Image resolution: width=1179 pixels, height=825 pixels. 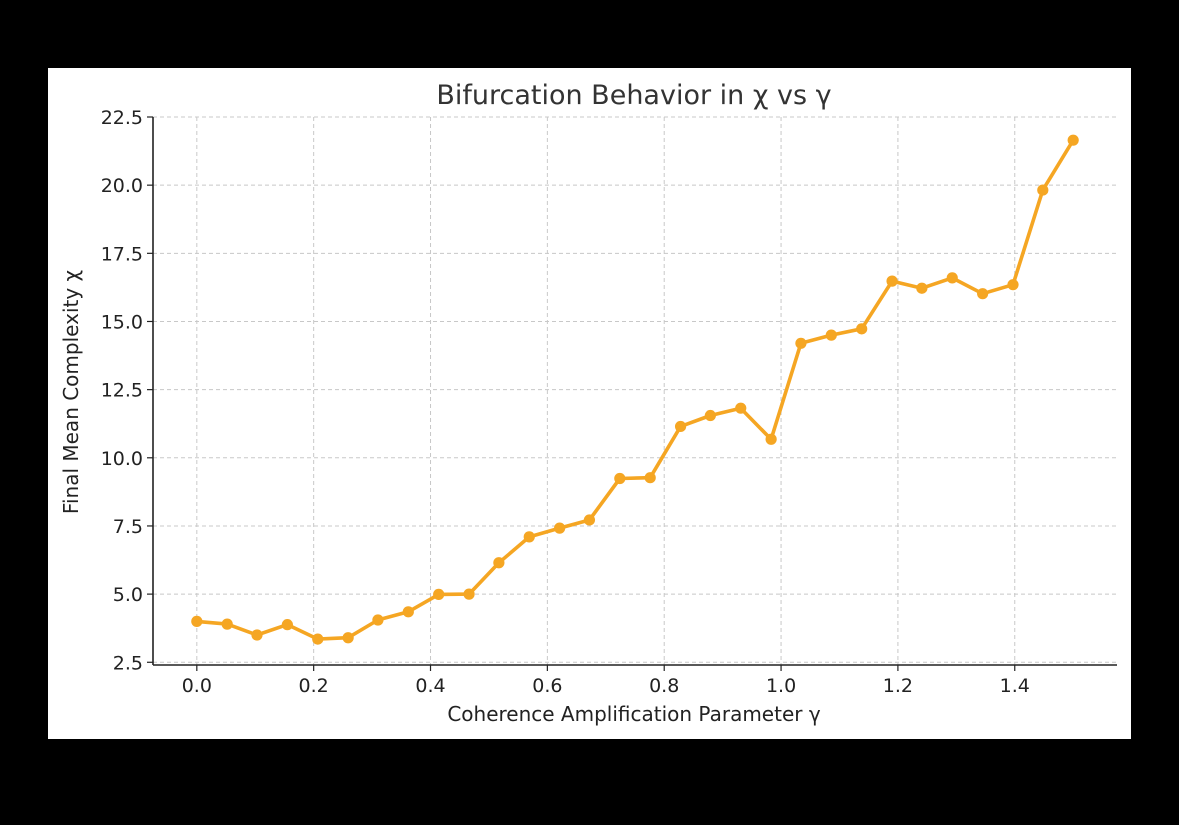 What do you see at coordinates (633, 95) in the screenshot?
I see `chart-title: Bifurcation Behavior in χ vs γ` at bounding box center [633, 95].